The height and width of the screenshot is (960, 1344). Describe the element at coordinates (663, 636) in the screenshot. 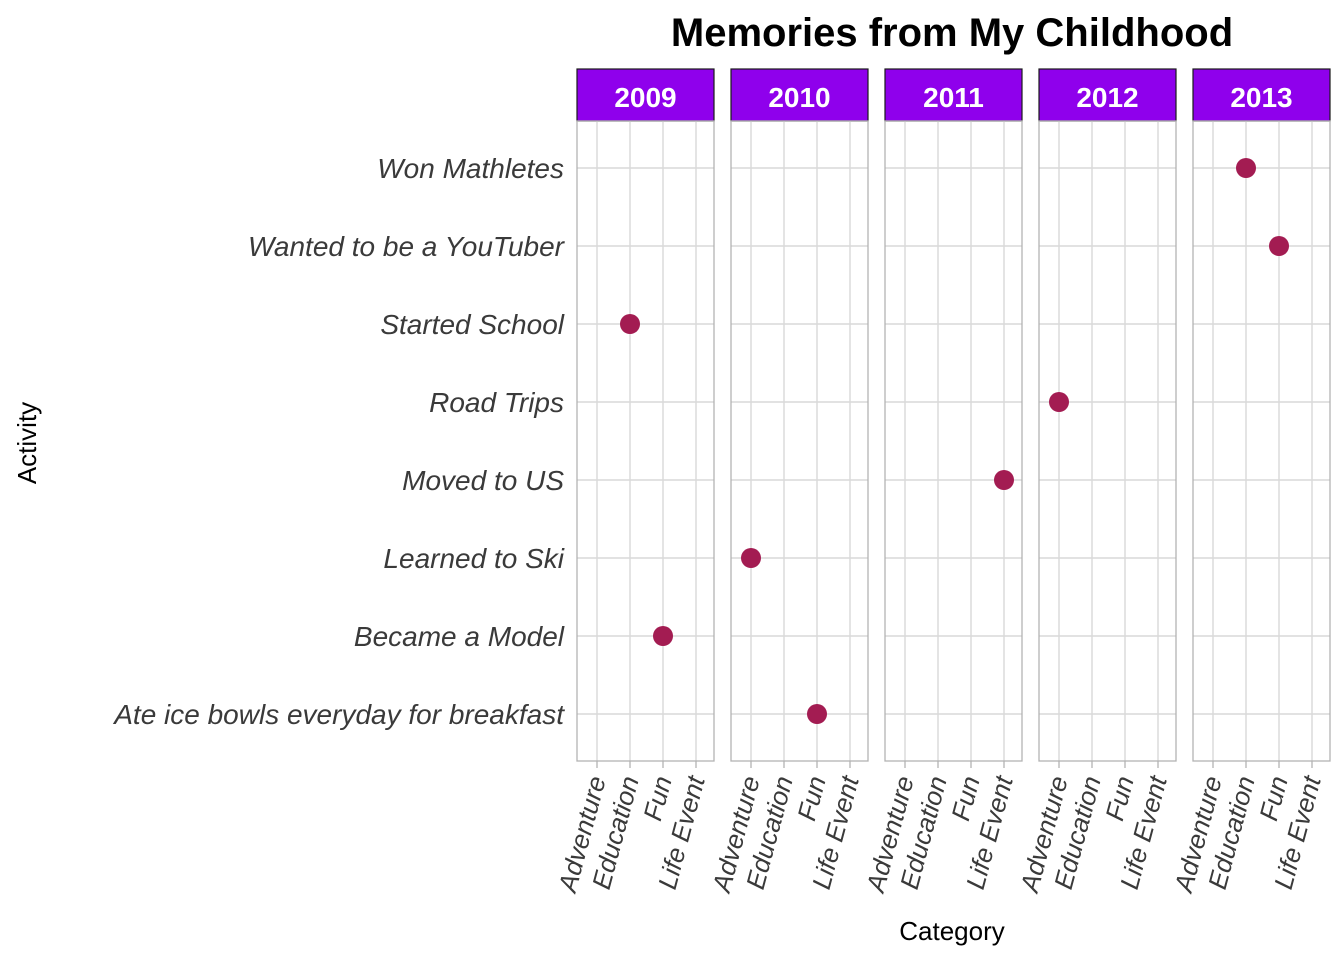

I see `data-point-2009-became-a-model` at that location.